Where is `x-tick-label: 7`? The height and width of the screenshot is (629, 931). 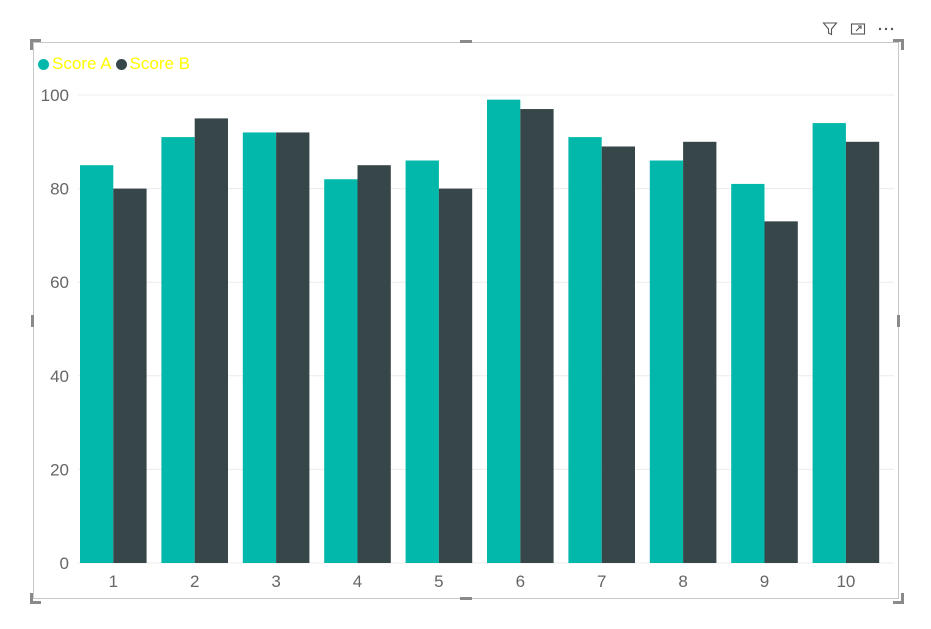 x-tick-label: 7 is located at coordinates (601, 581).